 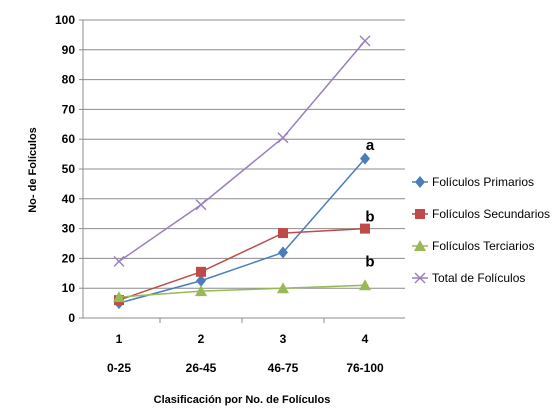 What do you see at coordinates (69, 229) in the screenshot?
I see `y-tick-label-30: 30` at bounding box center [69, 229].